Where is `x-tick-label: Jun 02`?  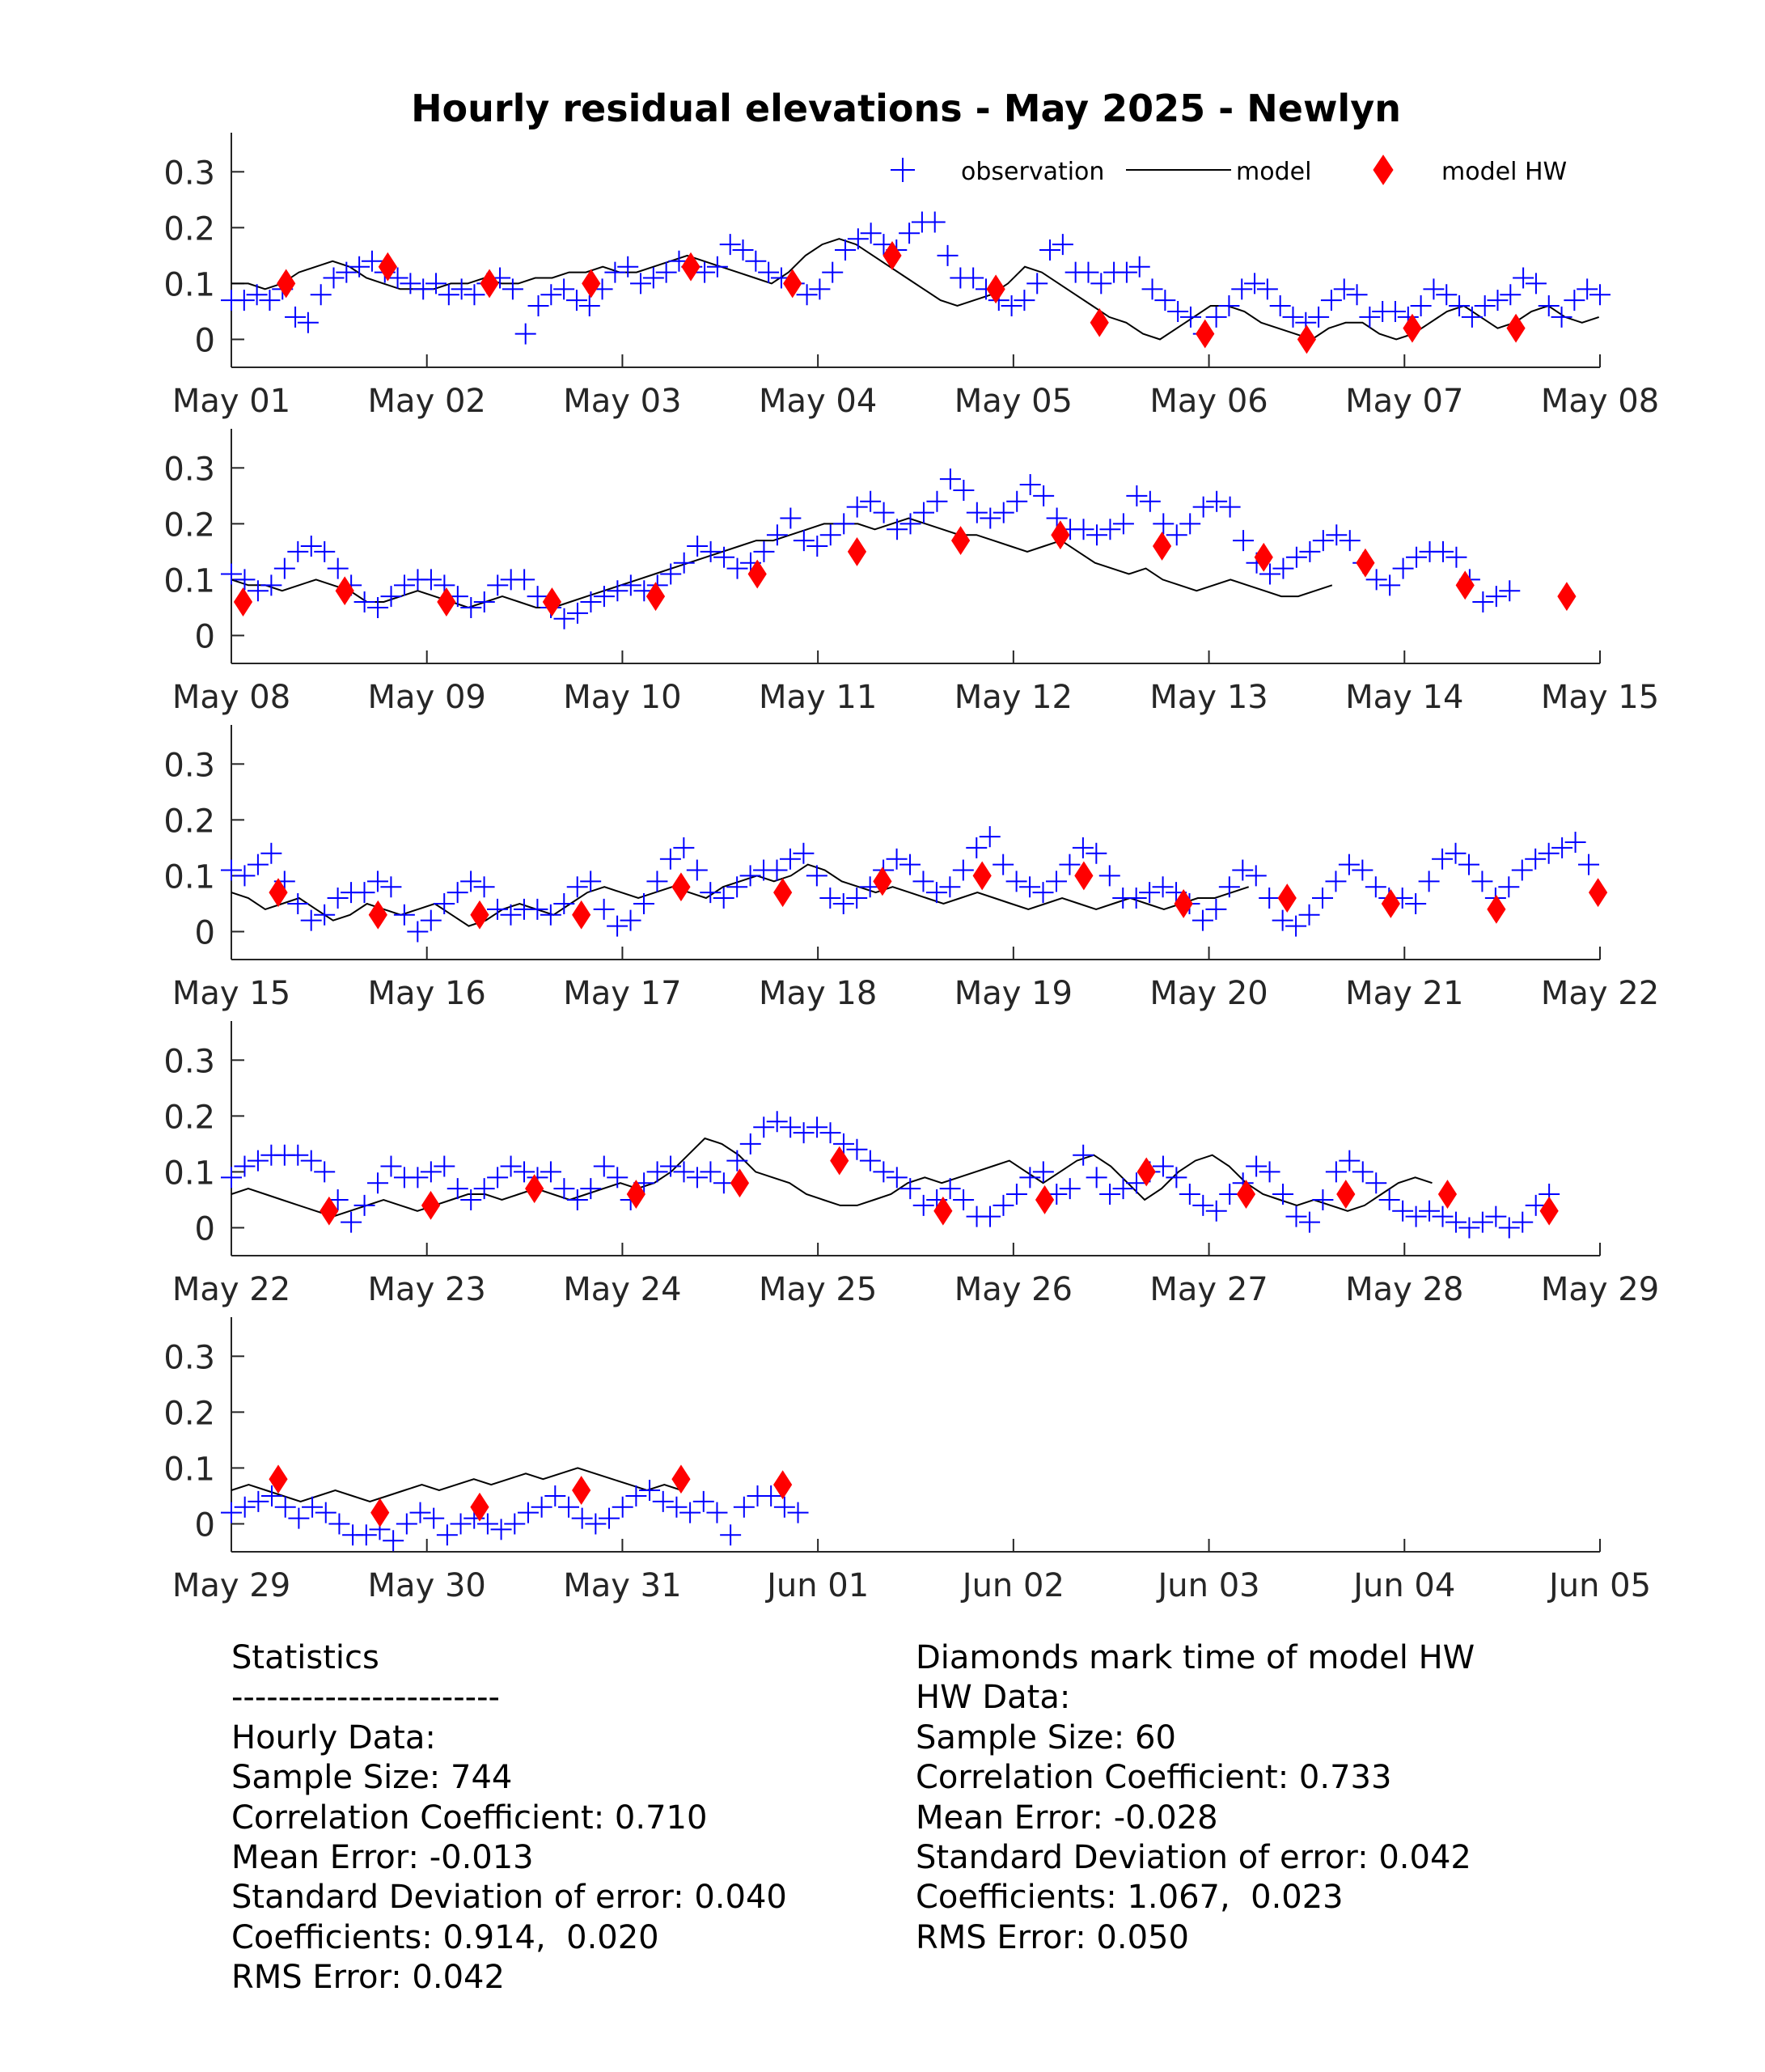
x-tick-label: Jun 02 is located at coordinates (1012, 1585).